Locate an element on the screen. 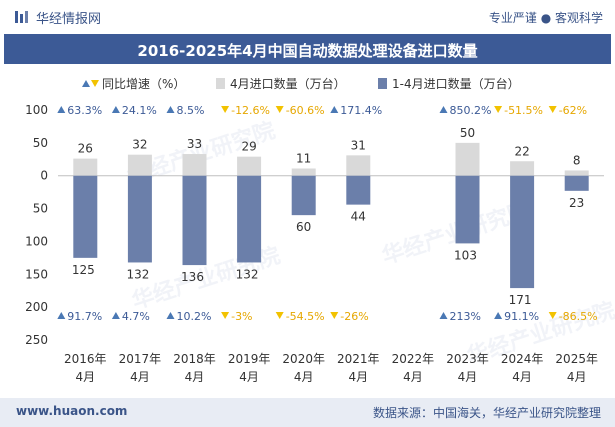 The image size is (615, 427). growth-rate-label: 8.5% is located at coordinates (191, 110).